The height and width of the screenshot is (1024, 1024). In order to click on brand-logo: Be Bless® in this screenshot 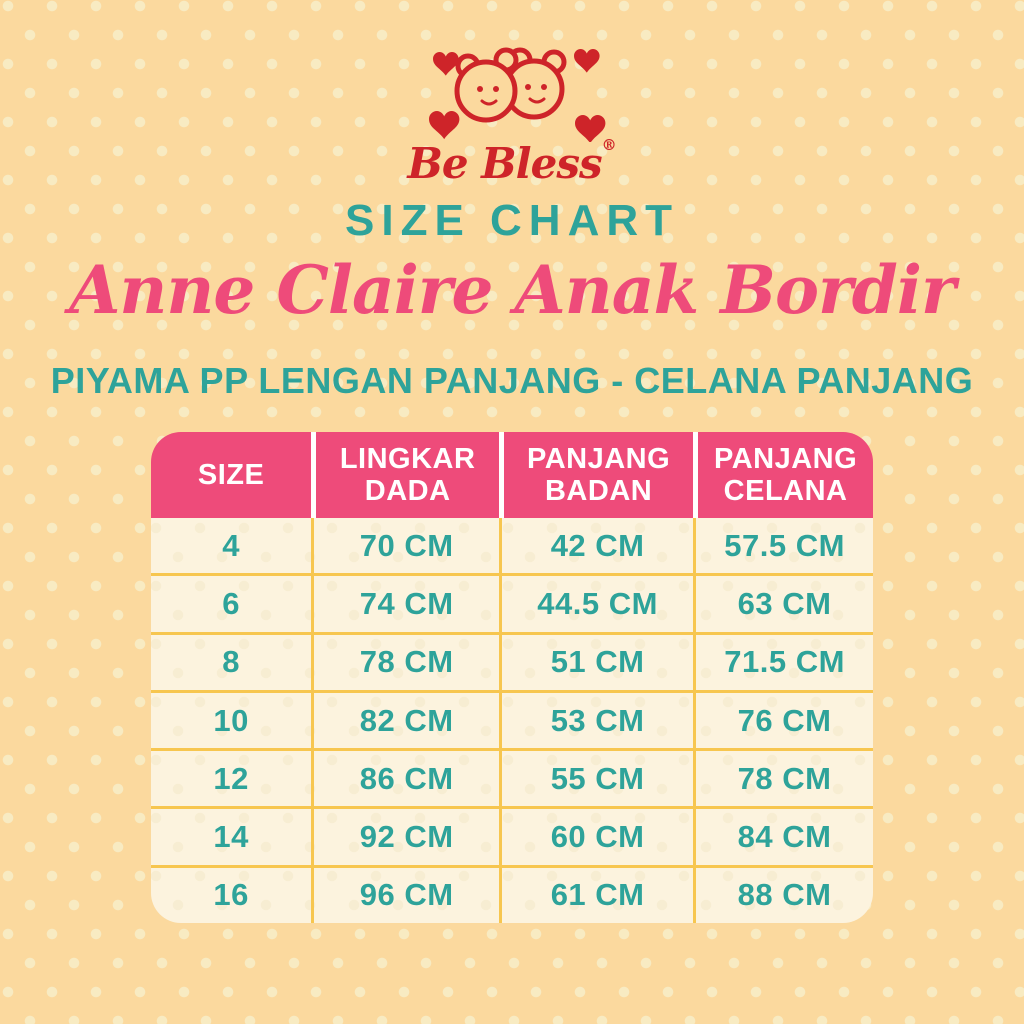, I will do `click(512, 113)`.